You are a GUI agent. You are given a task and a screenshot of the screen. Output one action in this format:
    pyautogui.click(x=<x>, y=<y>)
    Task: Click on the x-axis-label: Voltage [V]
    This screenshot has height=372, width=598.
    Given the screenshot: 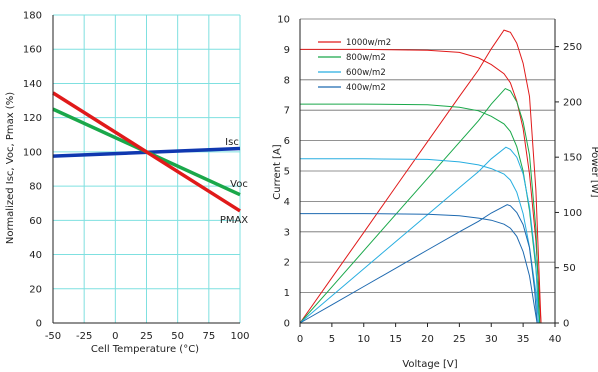 What is the action you would take?
    pyautogui.click(x=429, y=364)
    